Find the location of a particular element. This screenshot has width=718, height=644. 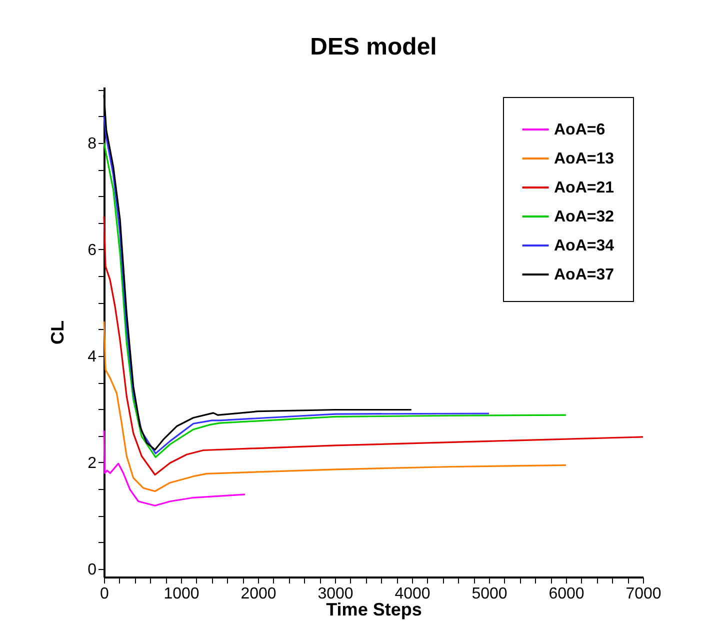

legend-label: AoA=32 is located at coordinates (584, 217).